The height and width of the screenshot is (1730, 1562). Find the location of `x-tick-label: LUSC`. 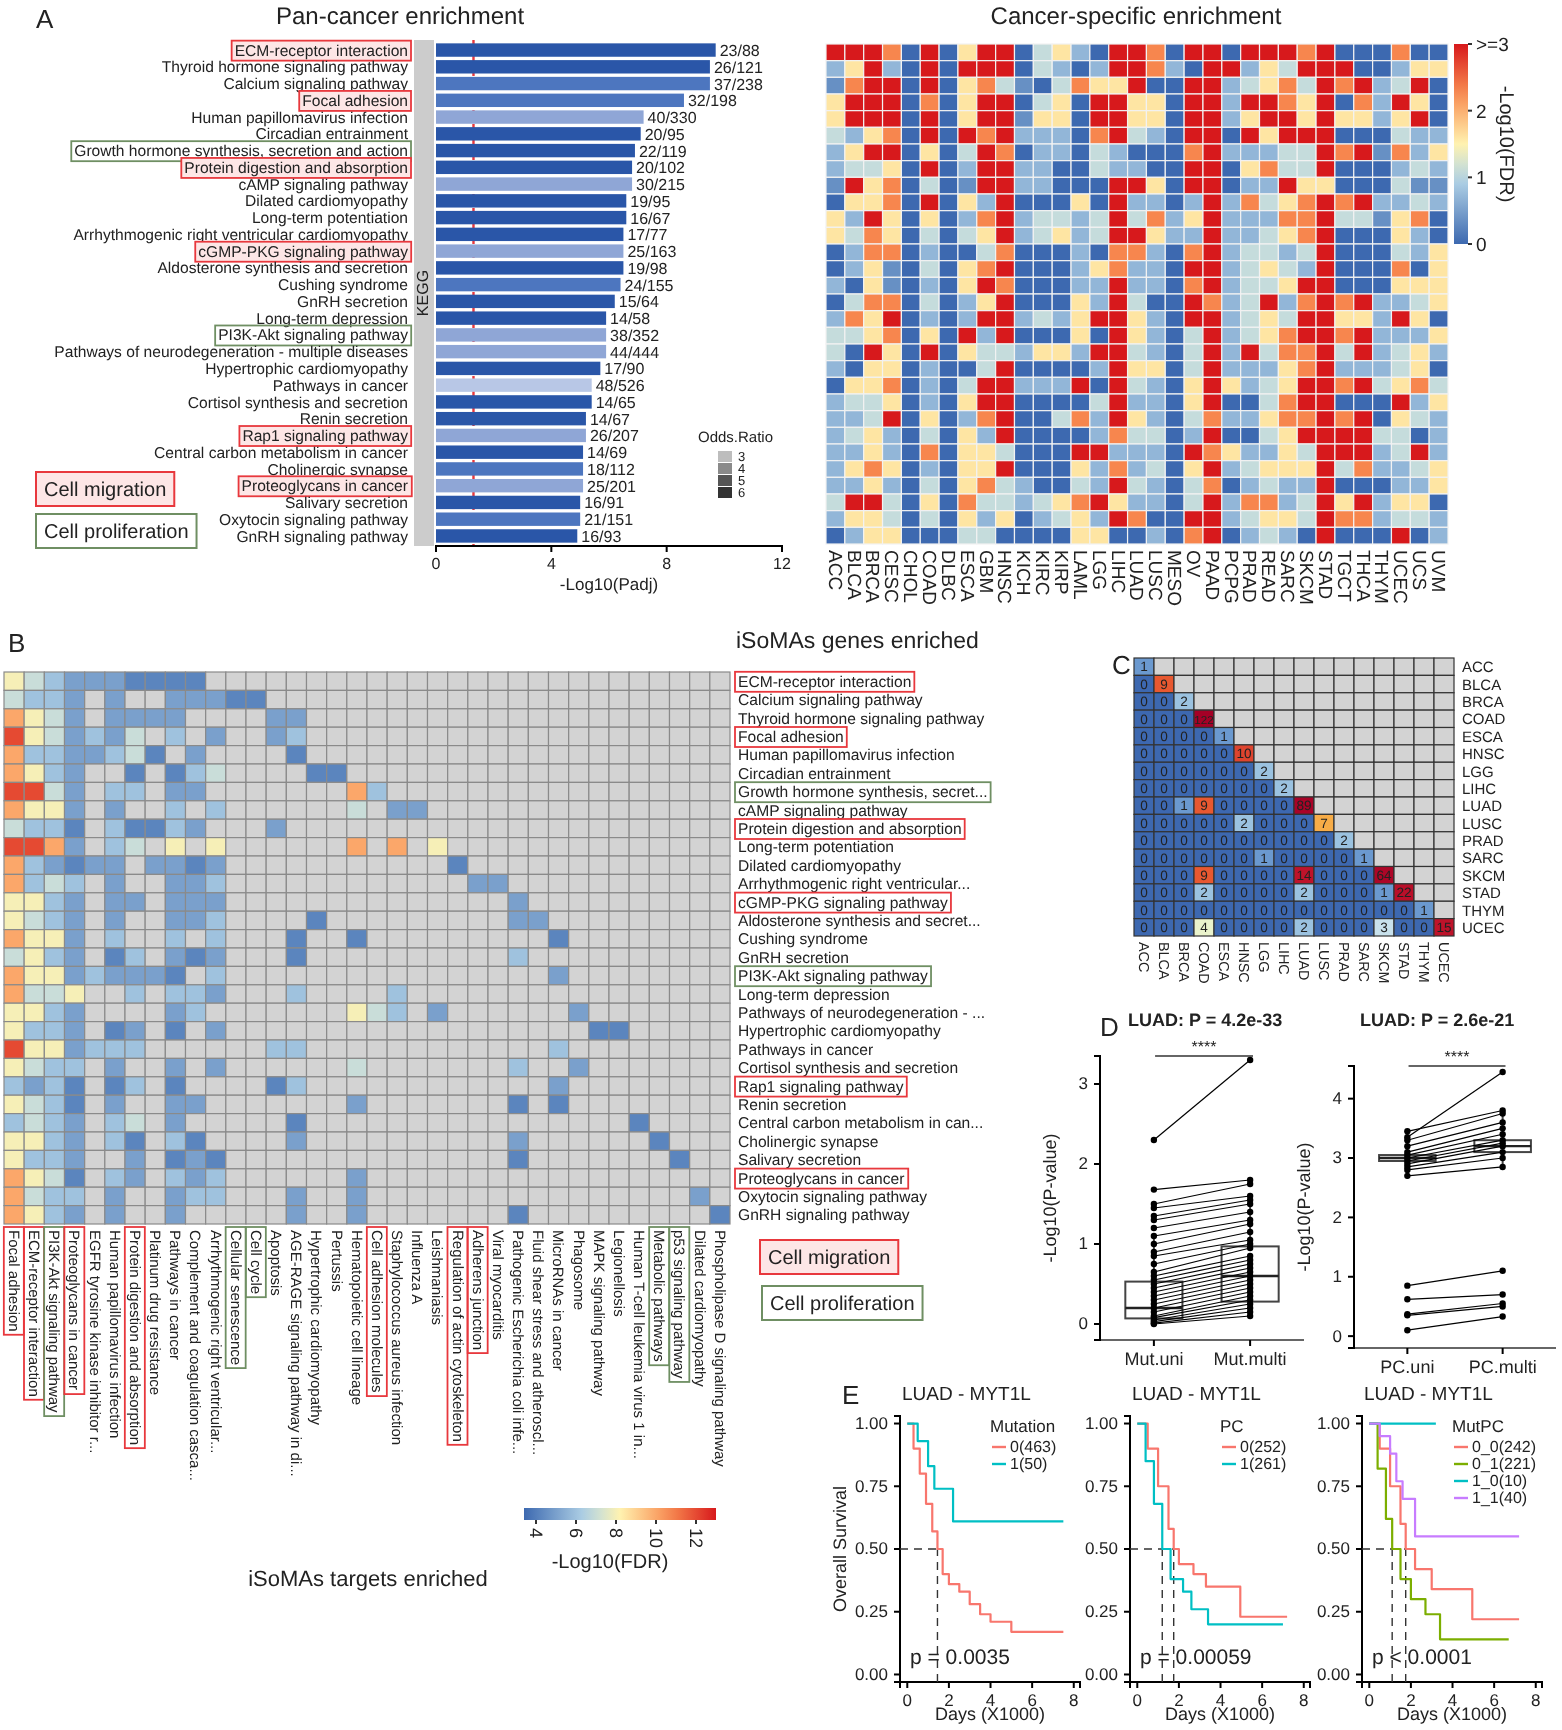

x-tick-label: LUSC is located at coordinates (1154, 575).